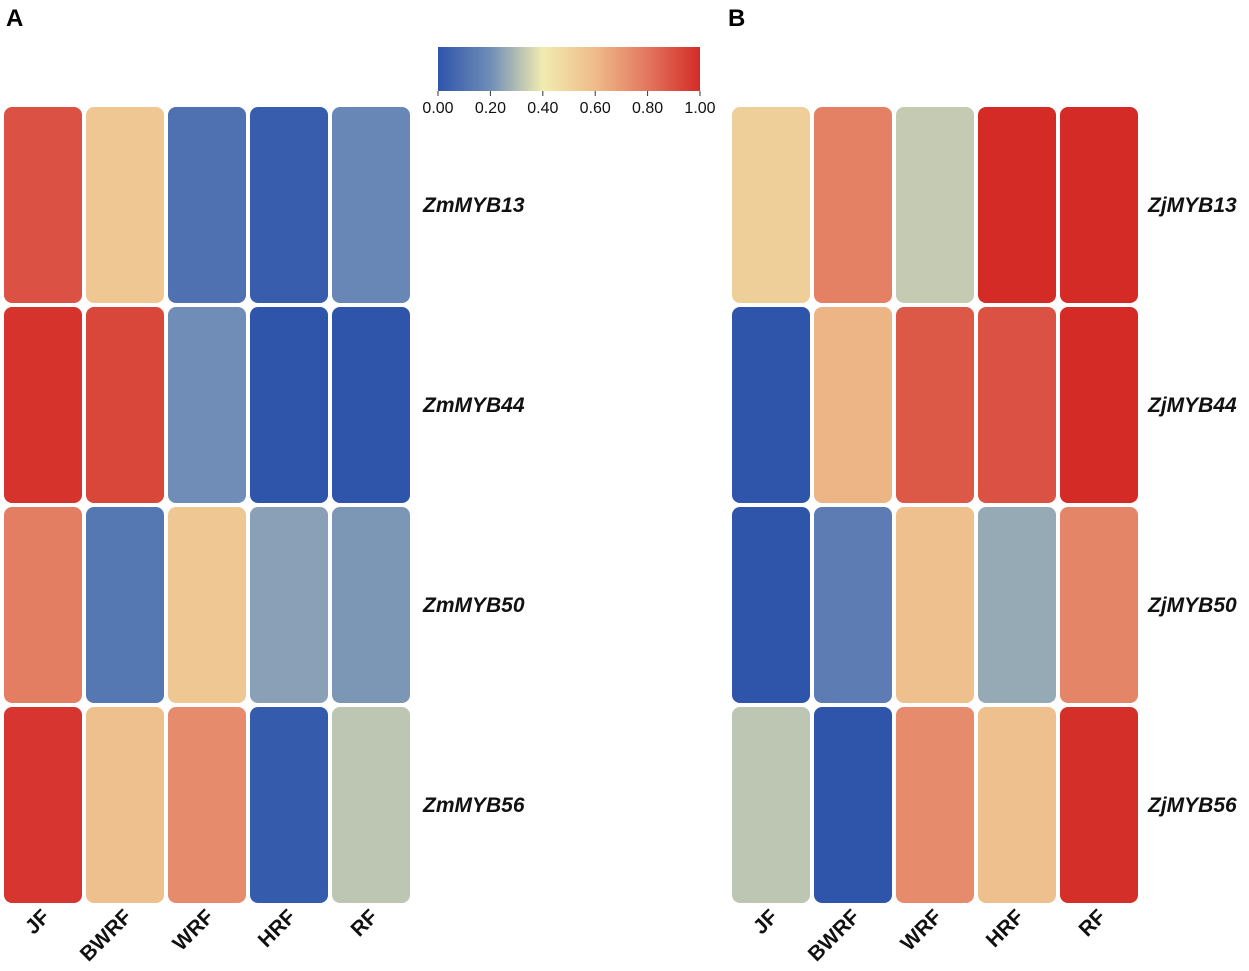  What do you see at coordinates (595, 108) in the screenshot?
I see `colorbar-tick-label: 0.60` at bounding box center [595, 108].